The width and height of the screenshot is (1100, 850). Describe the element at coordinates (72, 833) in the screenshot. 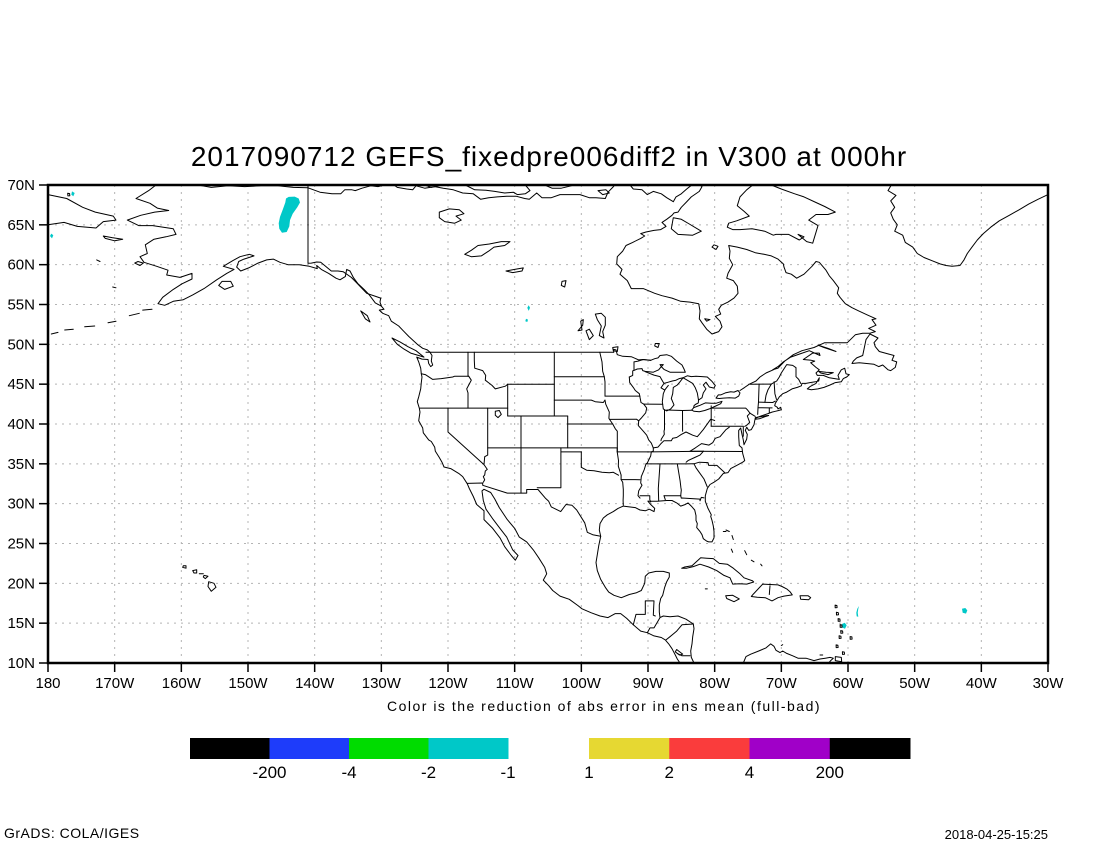

I see `grads-credit-text: GrADS: COLA/IGES` at that location.